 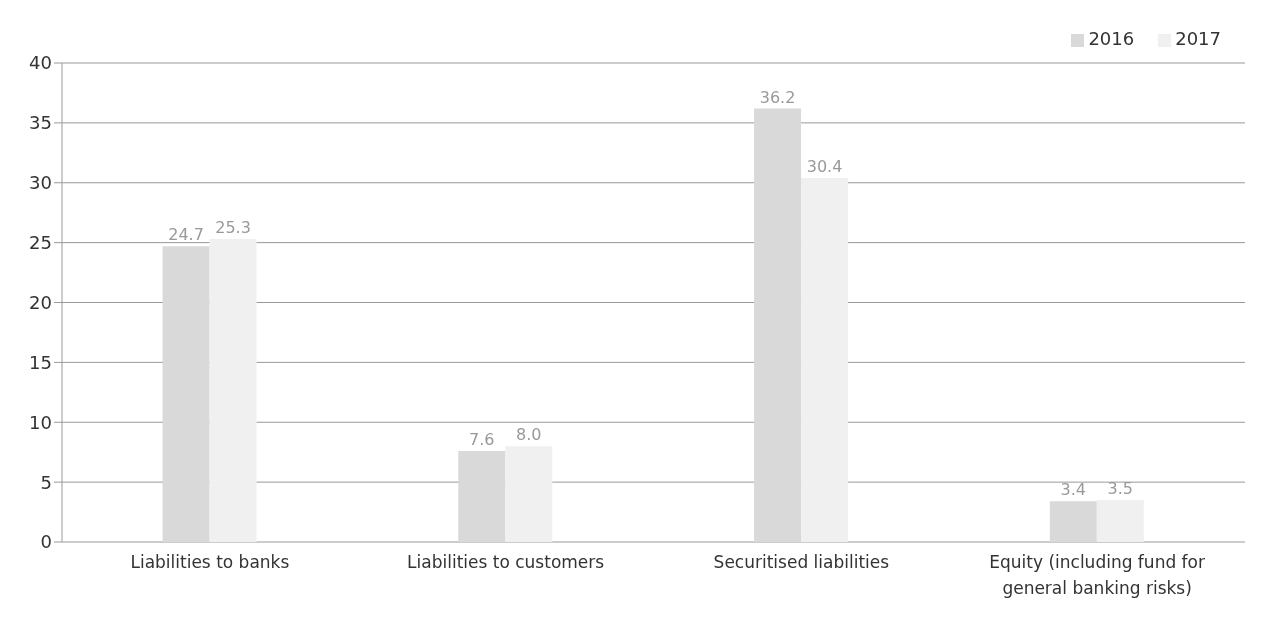 I want to click on x-tick-label: Liabilities to banks, so click(x=210, y=562).